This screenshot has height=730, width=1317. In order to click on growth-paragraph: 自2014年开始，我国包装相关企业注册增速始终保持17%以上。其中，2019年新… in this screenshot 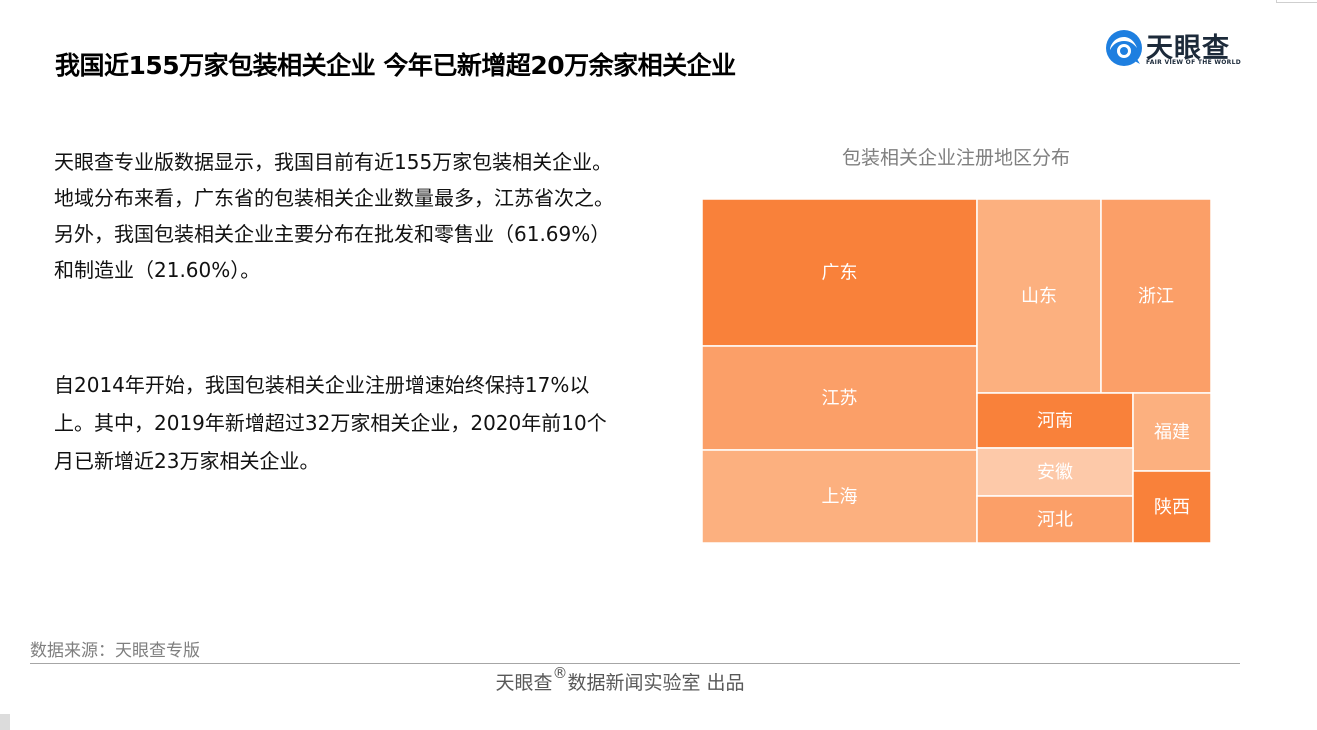, I will do `click(330, 423)`.